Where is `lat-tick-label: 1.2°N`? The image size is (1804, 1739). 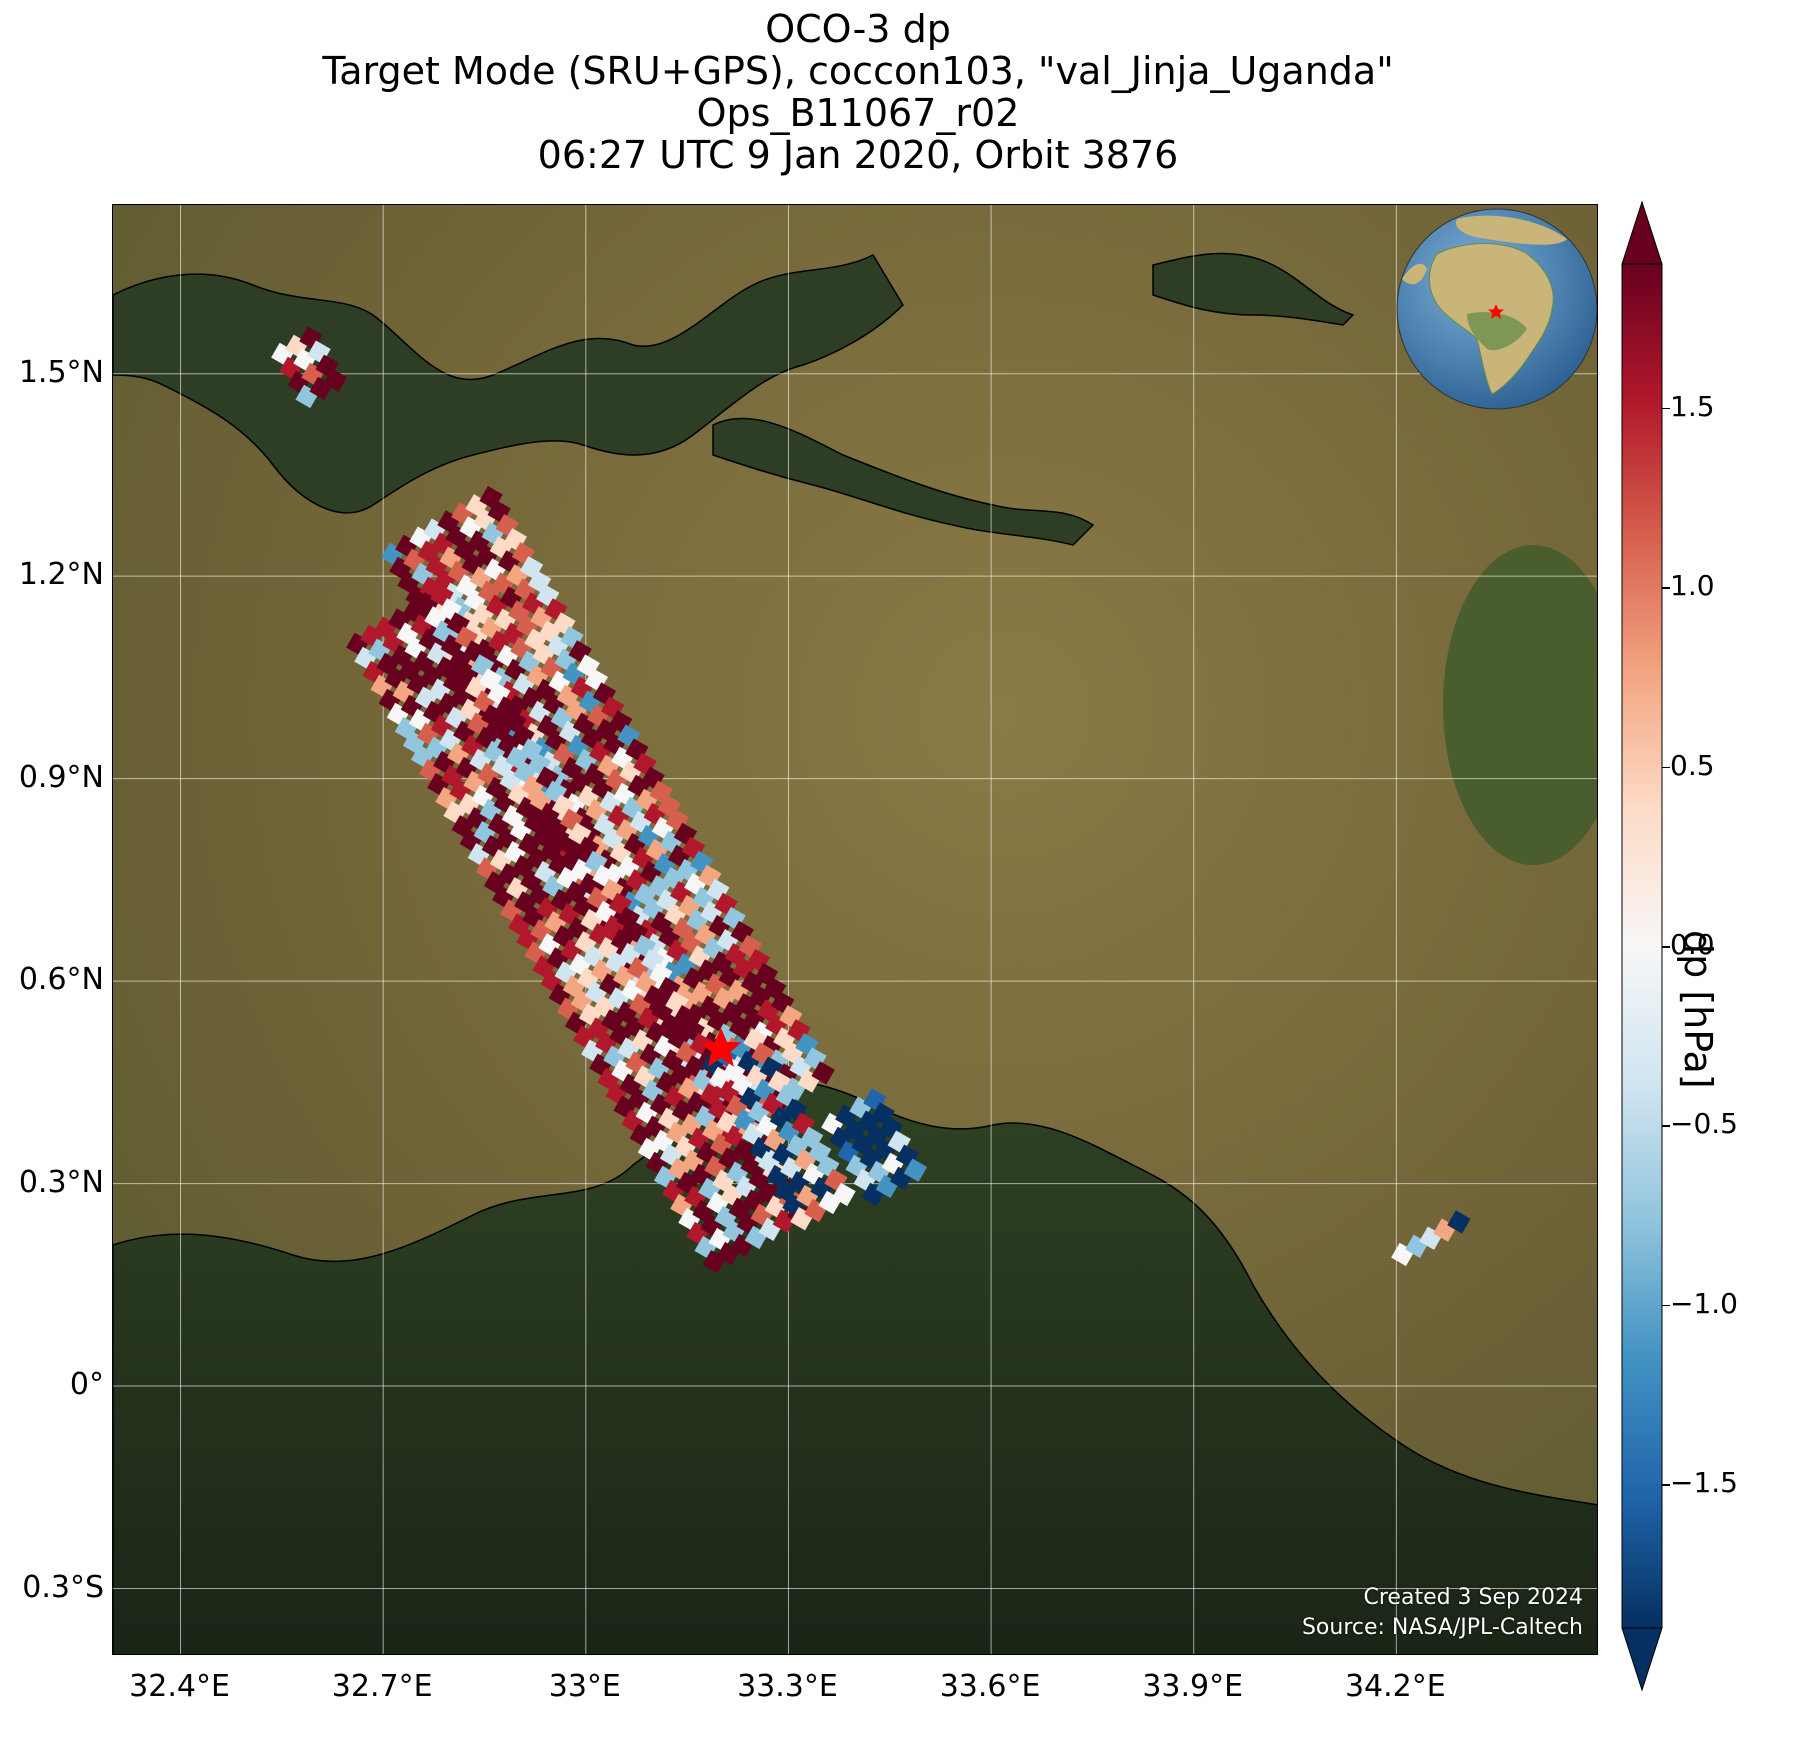 lat-tick-label: 1.2°N is located at coordinates (61, 575).